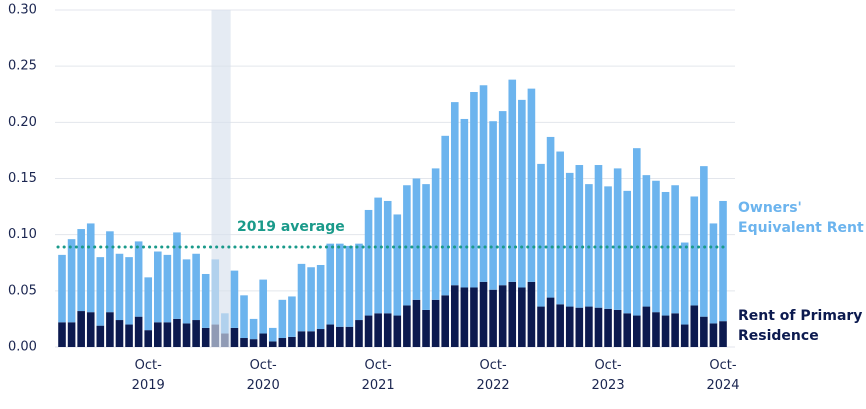 The height and width of the screenshot is (409, 866). What do you see at coordinates (22, 178) in the screenshot?
I see `y-tick-label: 0.15` at bounding box center [22, 178].